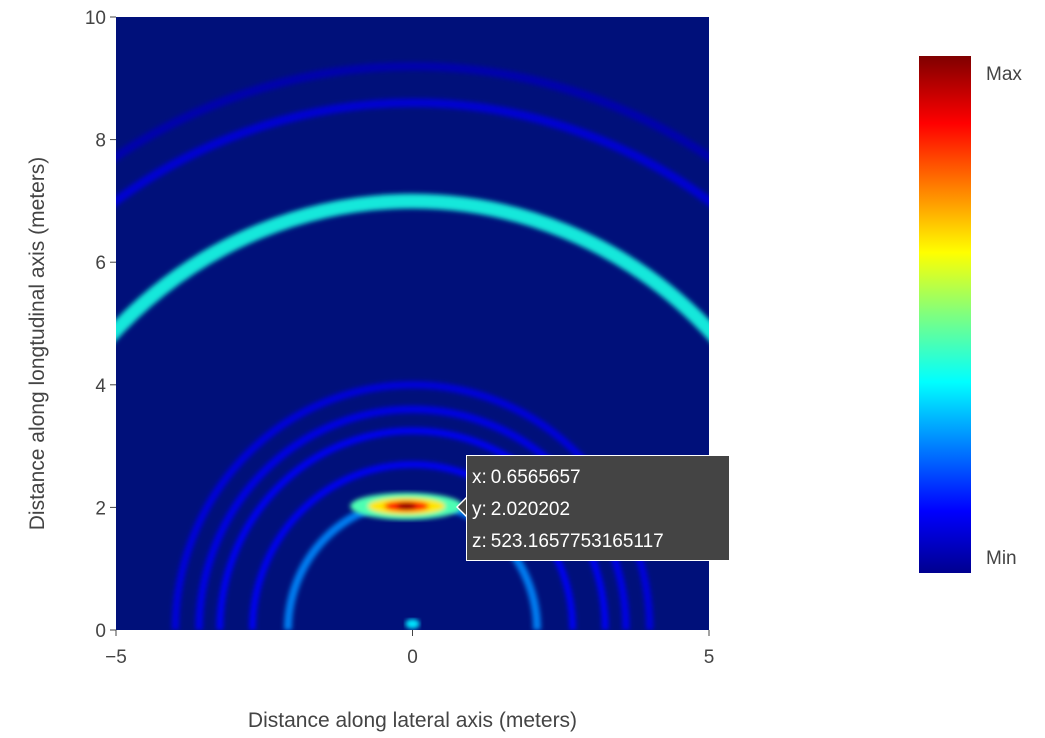  Describe the element at coordinates (37, 344) in the screenshot. I see `y-axis-title: Distance along longtudinal axis (meters)` at that location.